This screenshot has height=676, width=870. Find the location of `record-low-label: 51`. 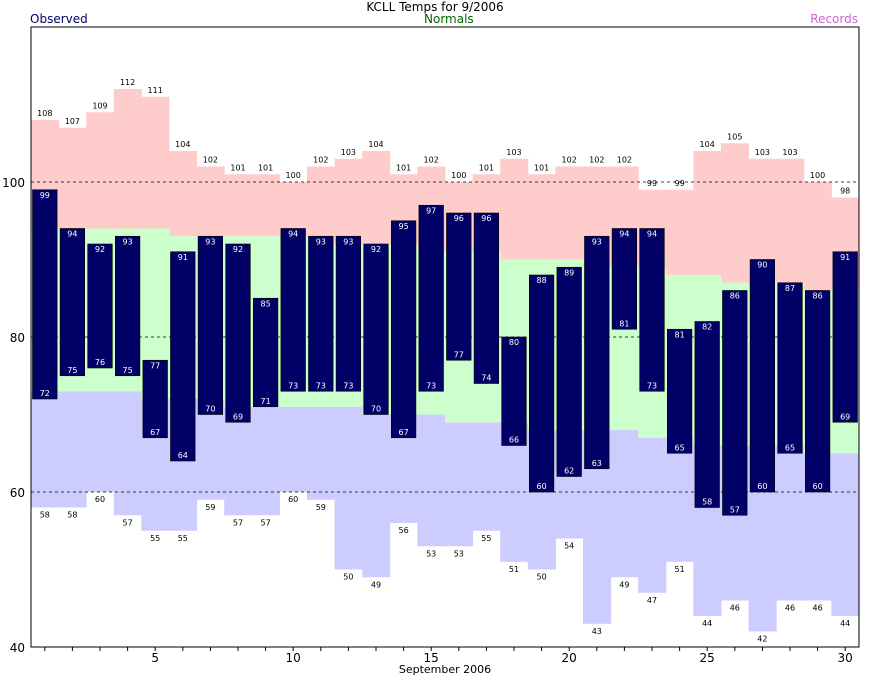

record-low-label: 51 is located at coordinates (680, 569).